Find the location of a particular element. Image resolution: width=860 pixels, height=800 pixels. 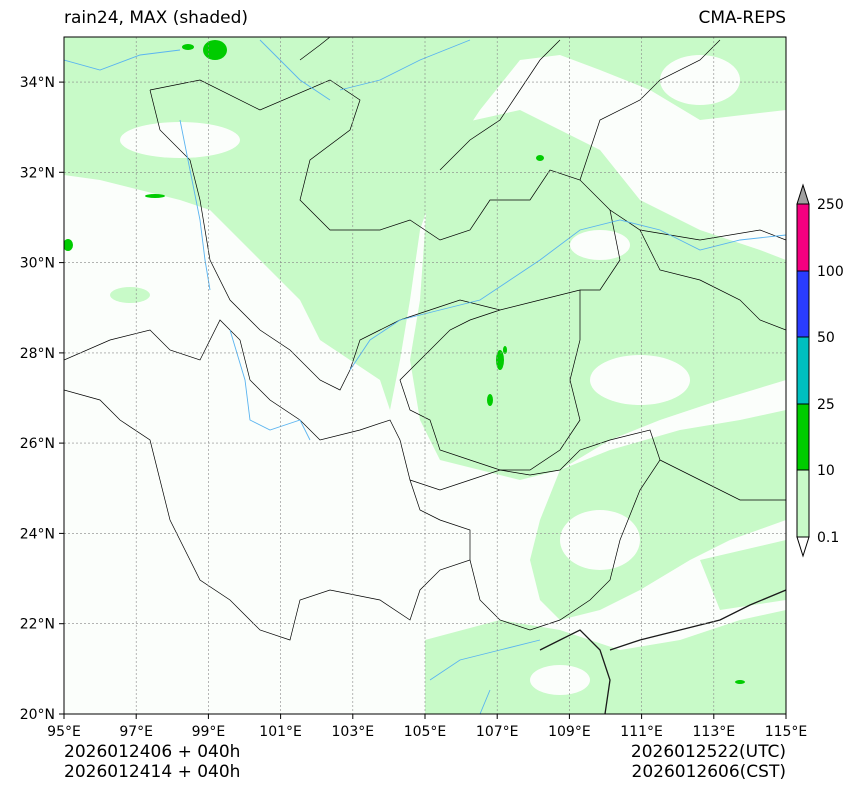

valid-time-utc: 2026012522(UTC) is located at coordinates (708, 752).